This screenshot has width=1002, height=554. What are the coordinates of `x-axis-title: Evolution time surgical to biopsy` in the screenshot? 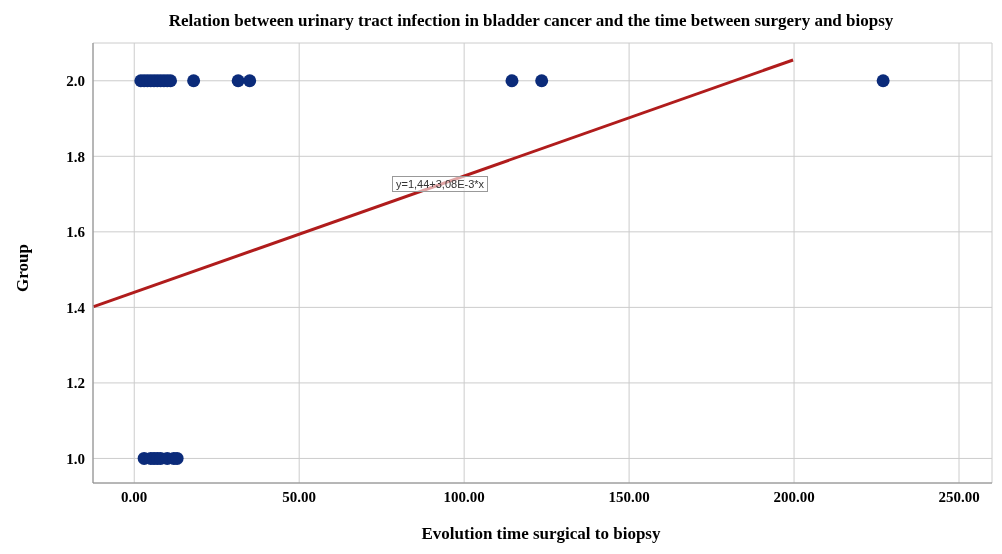 It's located at (541, 534).